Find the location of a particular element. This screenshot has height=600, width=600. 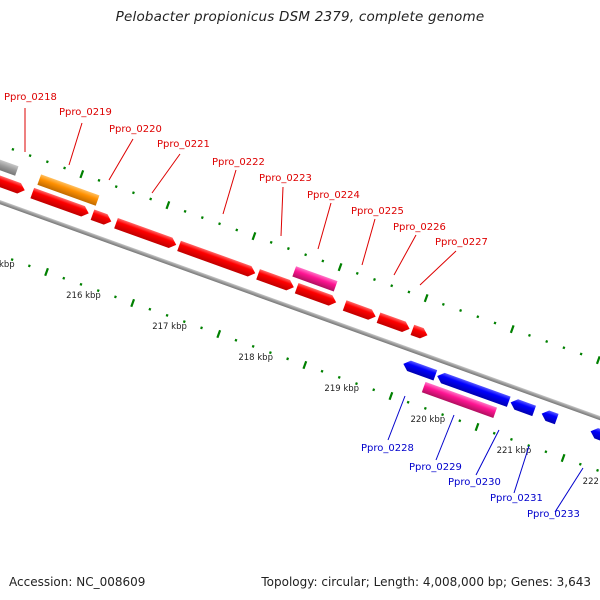

gene-arrow-partial is located at coordinates (594, 436).